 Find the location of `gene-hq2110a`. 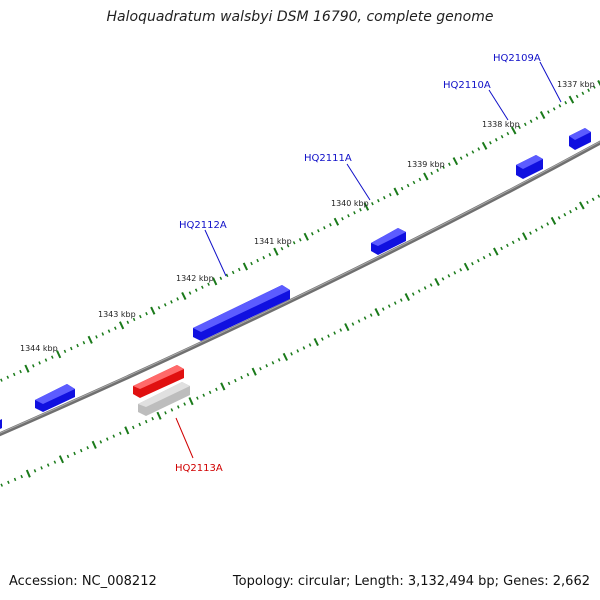

gene-hq2110a is located at coordinates (529, 167).